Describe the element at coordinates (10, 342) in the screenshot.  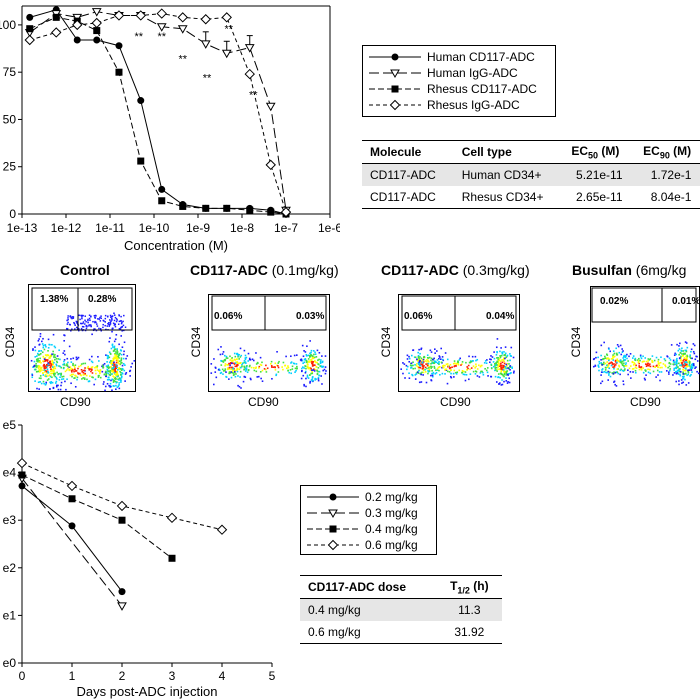
I see `flow-ylabel: CD34` at that location.